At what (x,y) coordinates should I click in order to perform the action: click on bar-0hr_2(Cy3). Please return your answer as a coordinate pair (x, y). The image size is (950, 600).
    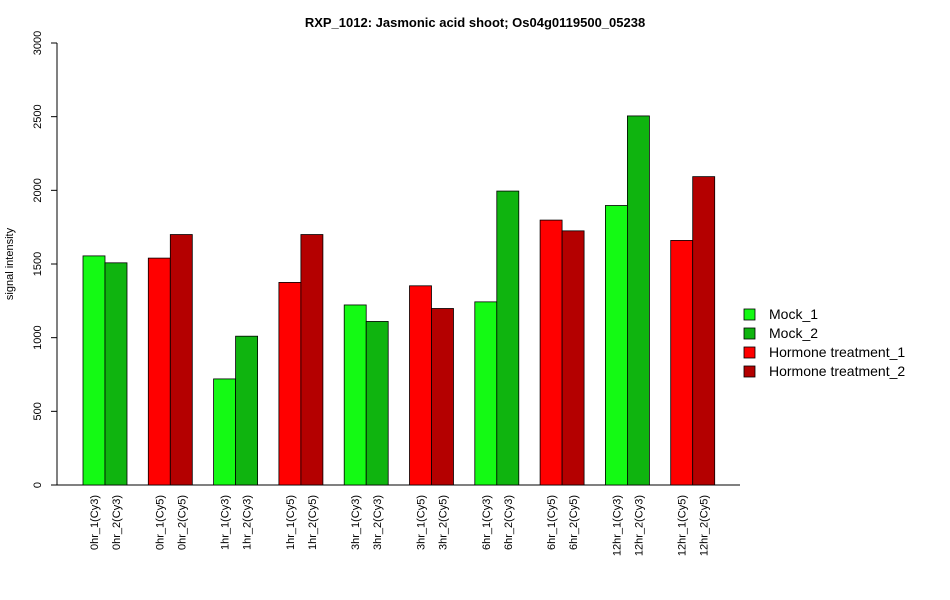
    Looking at the image, I should click on (116, 374).